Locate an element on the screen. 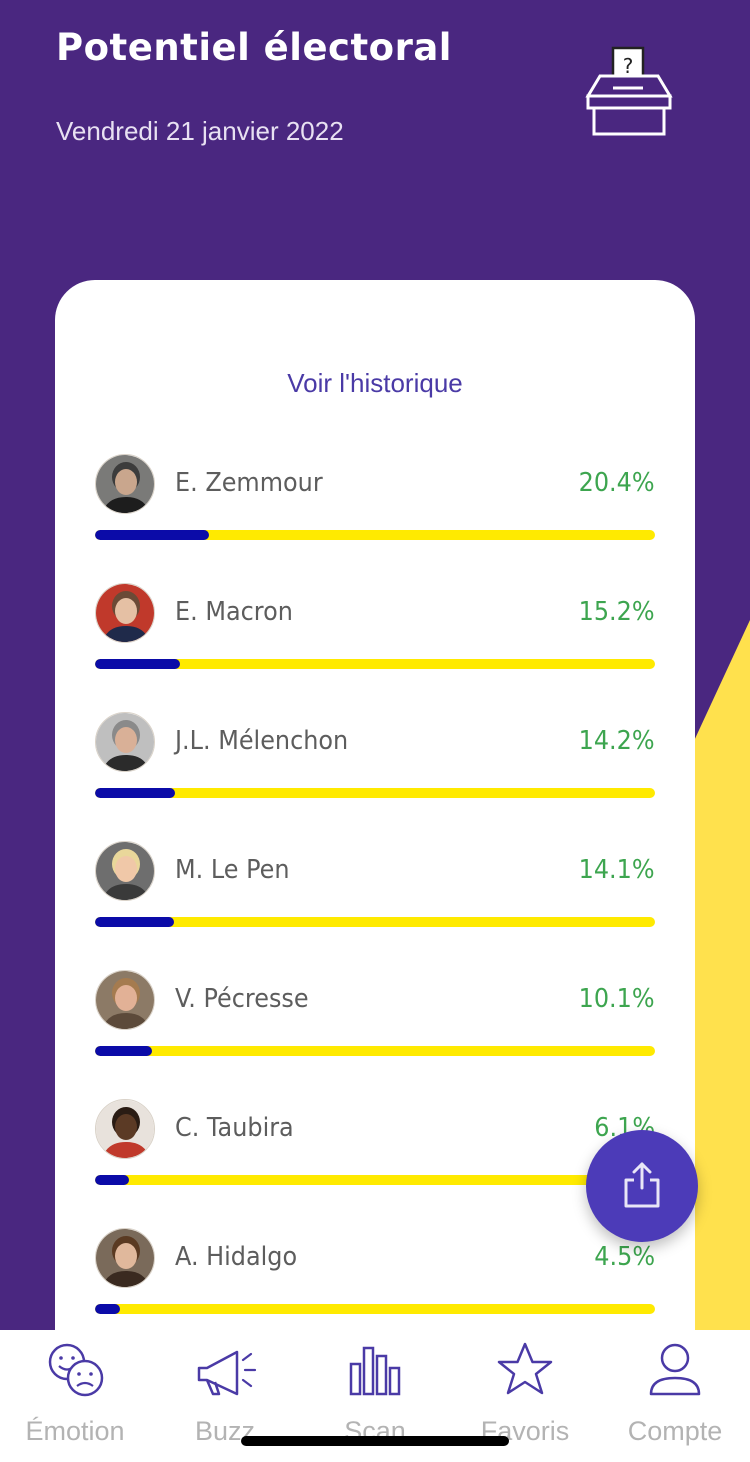 The image size is (750, 1462). share-icon is located at coordinates (642, 1185).